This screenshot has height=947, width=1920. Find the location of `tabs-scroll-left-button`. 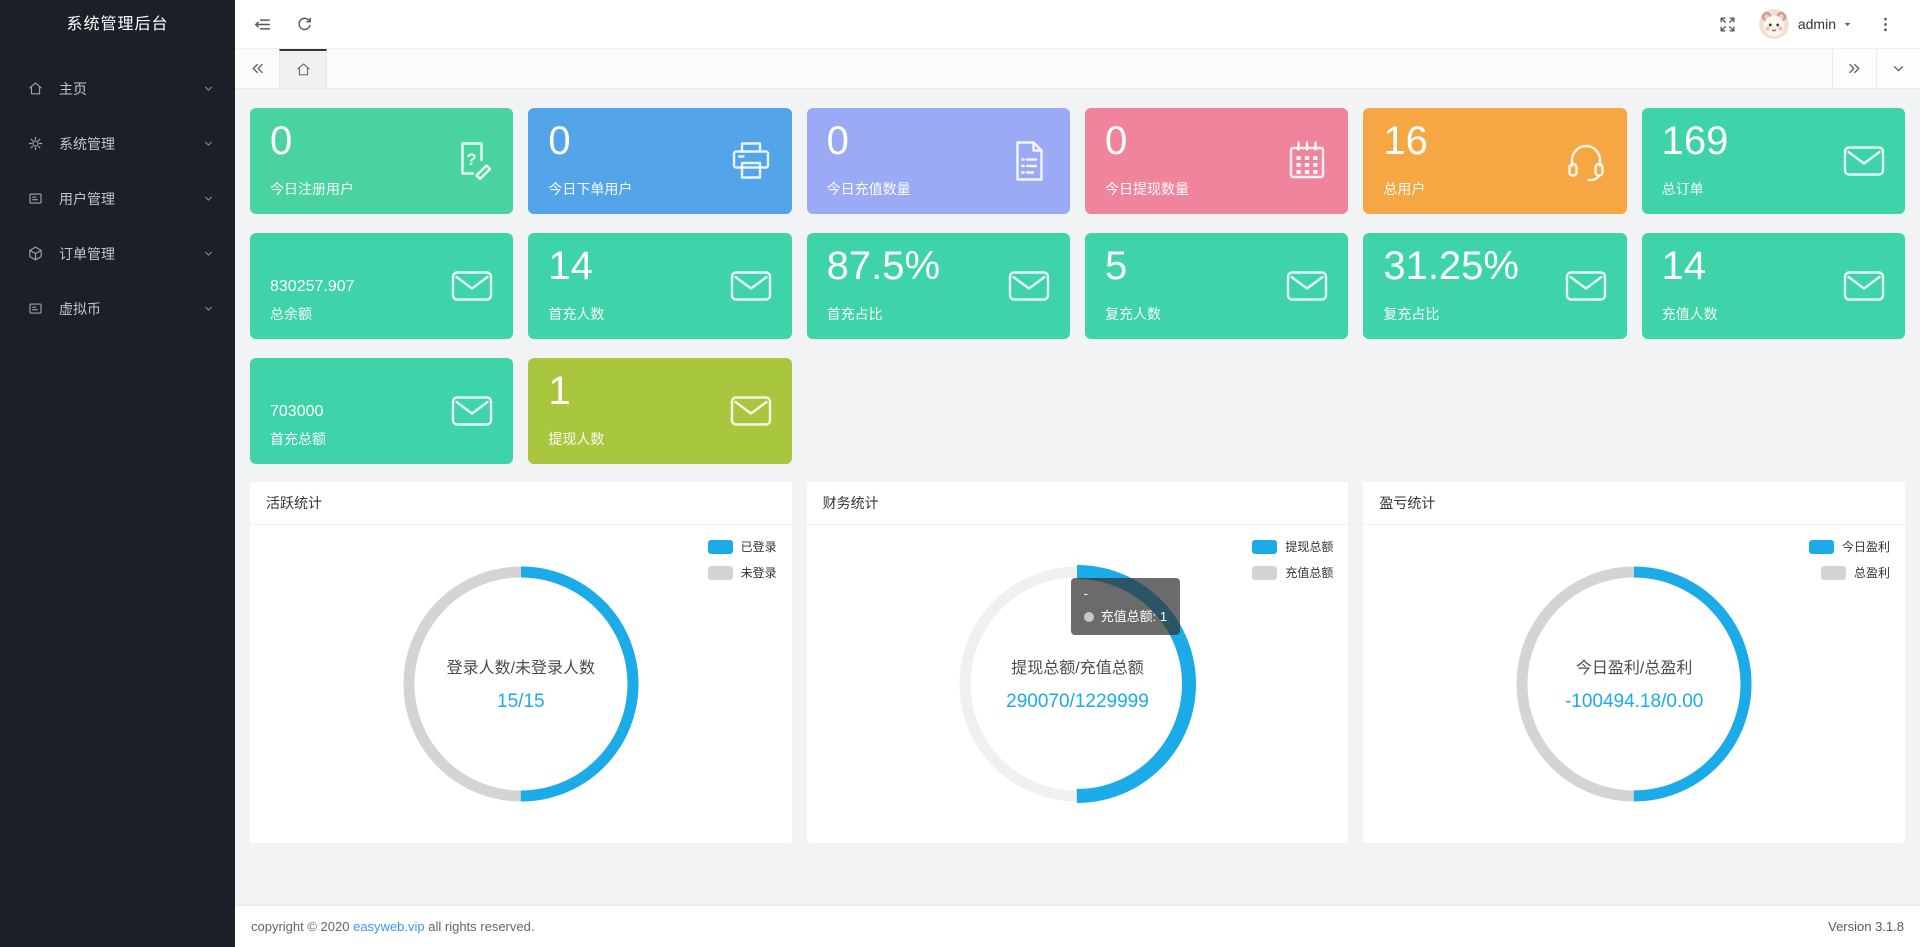

tabs-scroll-left-button is located at coordinates (257, 68).